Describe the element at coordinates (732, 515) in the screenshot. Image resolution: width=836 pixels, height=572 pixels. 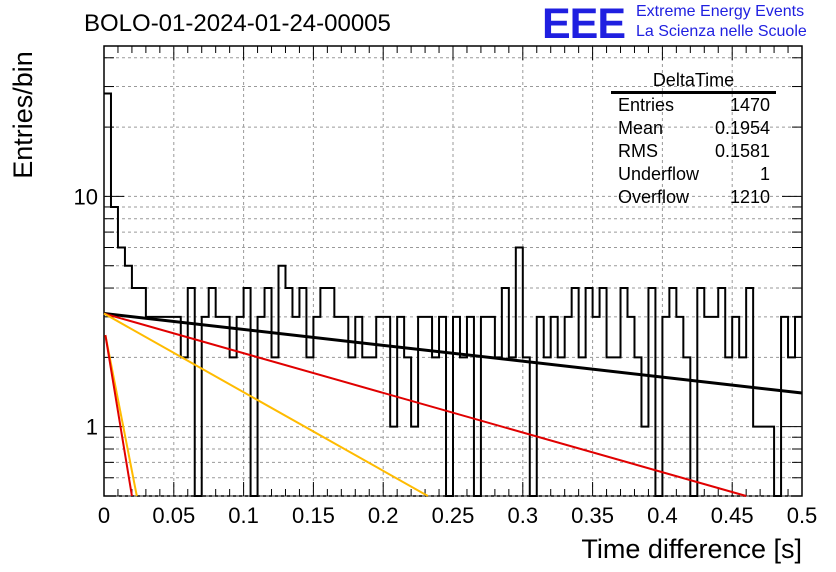
I see `x-tick-label: 0.45` at that location.